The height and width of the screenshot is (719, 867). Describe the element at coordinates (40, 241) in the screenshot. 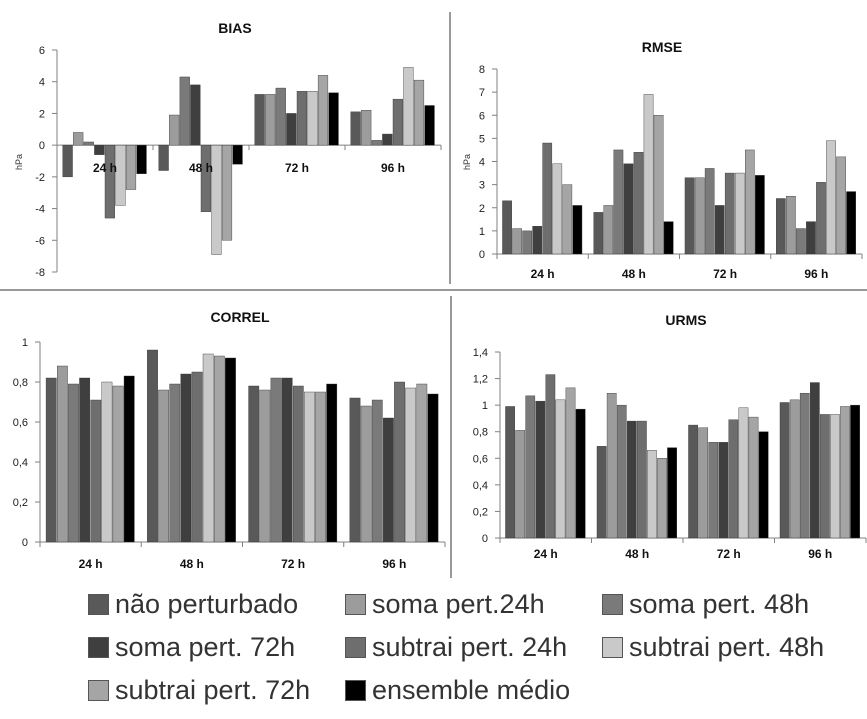

I see `y-tick-label: -6` at that location.